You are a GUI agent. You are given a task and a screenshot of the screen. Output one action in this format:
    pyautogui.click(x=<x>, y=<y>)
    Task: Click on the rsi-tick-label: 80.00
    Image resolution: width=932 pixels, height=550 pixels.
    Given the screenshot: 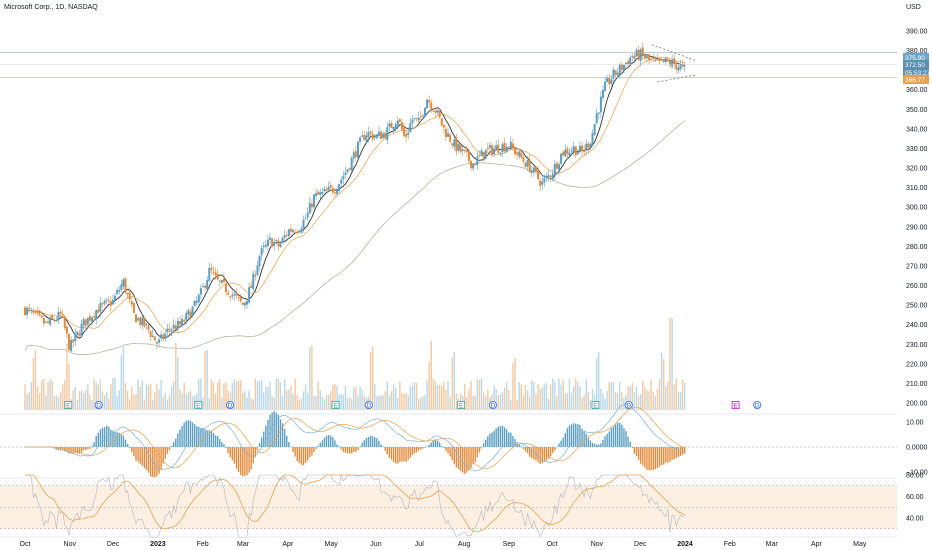 What is the action you would take?
    pyautogui.click(x=915, y=476)
    